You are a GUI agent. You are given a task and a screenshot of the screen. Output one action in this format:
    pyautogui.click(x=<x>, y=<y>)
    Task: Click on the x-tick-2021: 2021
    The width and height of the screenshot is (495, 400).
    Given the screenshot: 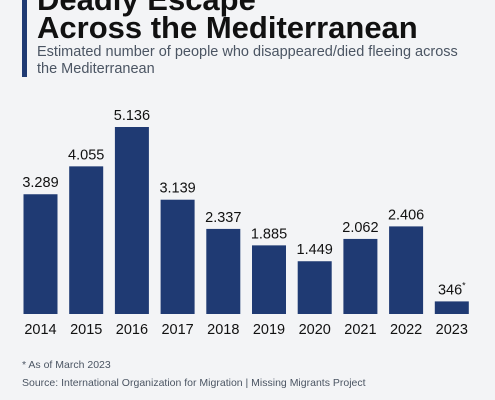 What is the action you would take?
    pyautogui.click(x=360, y=330)
    